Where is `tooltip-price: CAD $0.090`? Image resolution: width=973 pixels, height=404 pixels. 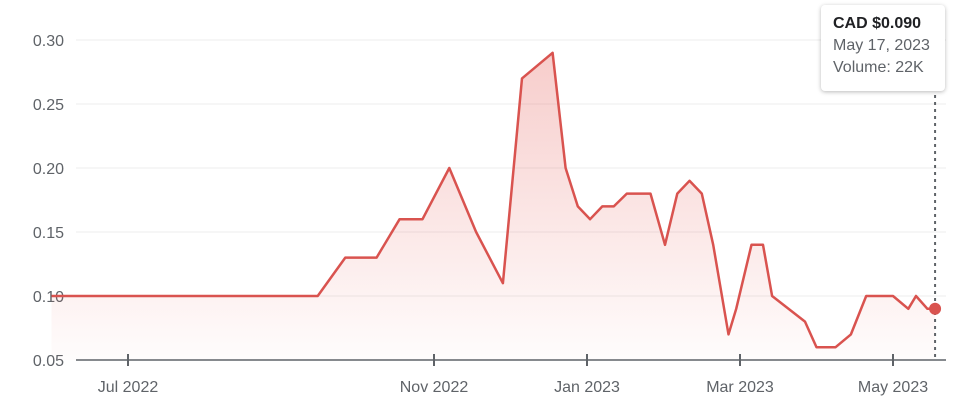
tooltip-price: CAD $0.090 is located at coordinates (877, 23).